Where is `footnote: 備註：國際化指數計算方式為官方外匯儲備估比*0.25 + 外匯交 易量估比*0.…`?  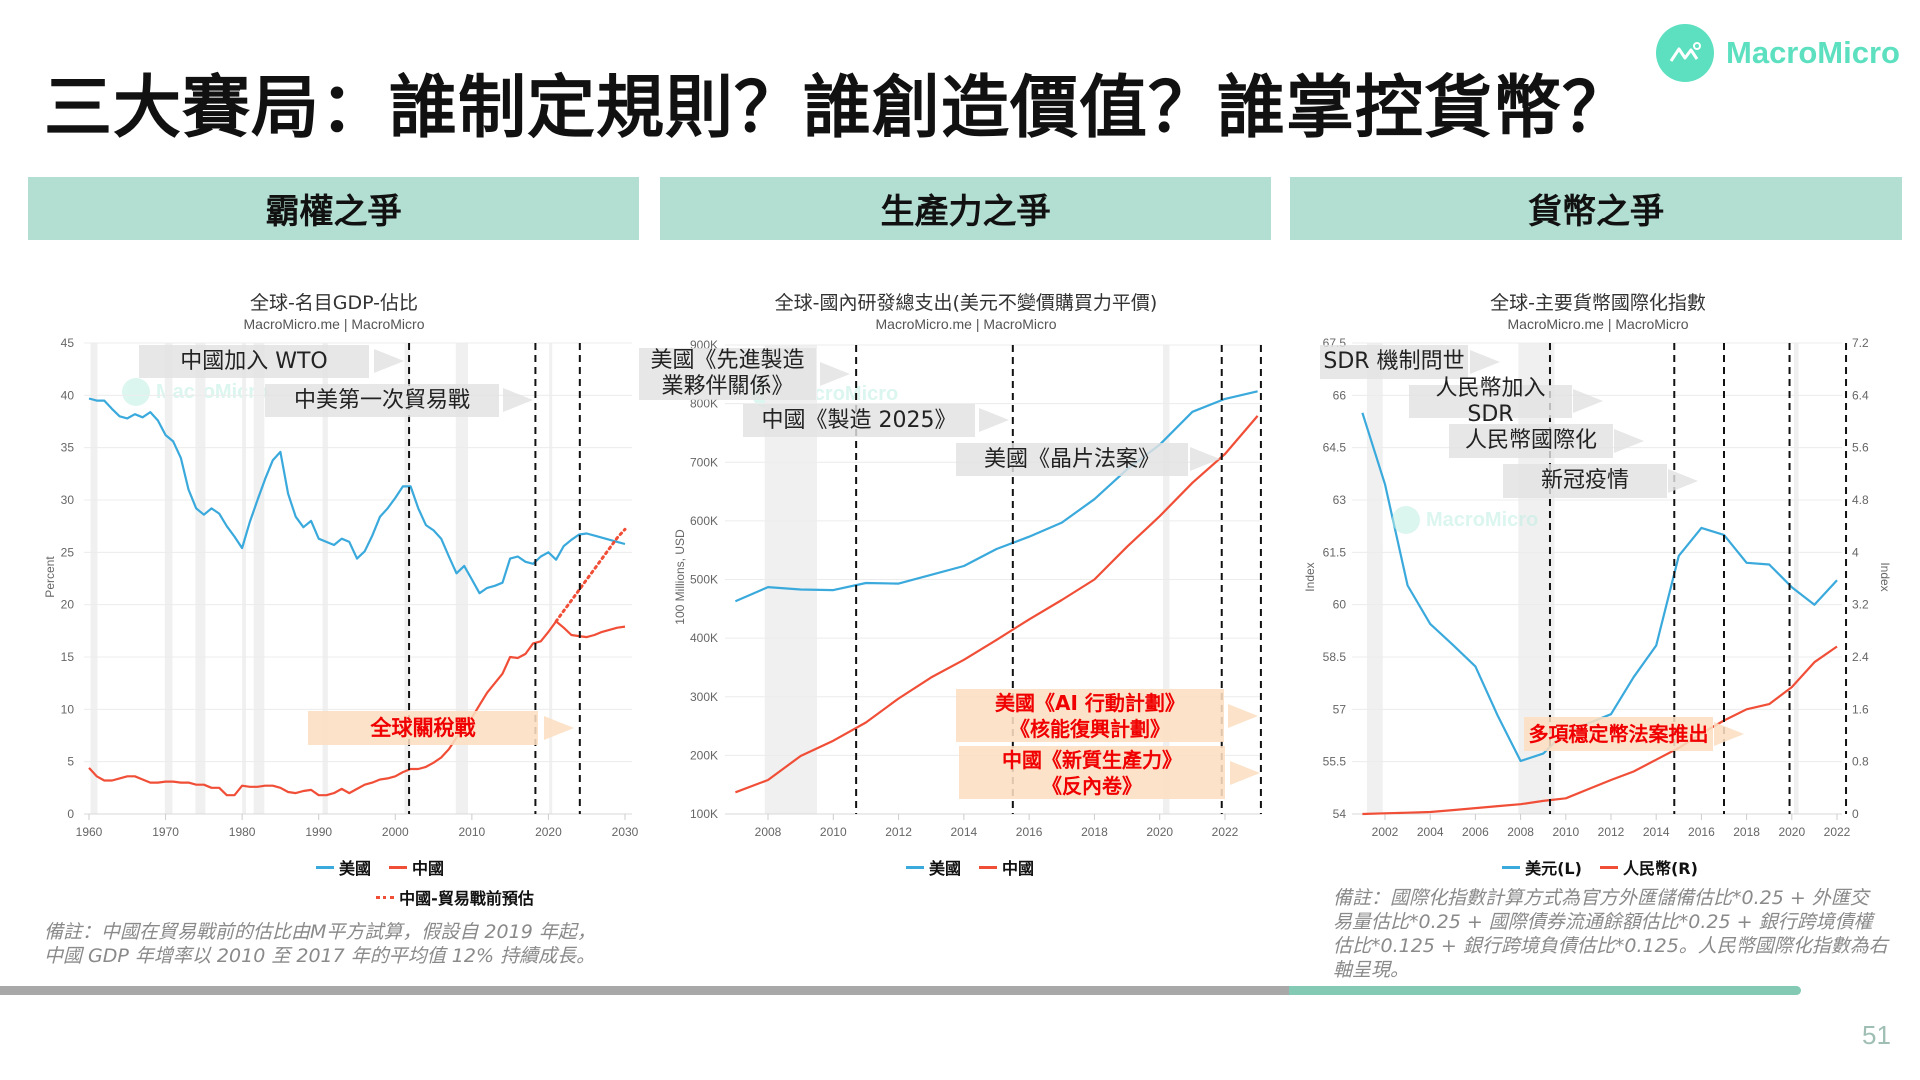 footnote: 備註：國際化指數計算方式為官方外匯儲備估比*0.25 + 外匯交 易量估比*0.… is located at coordinates (1610, 934).